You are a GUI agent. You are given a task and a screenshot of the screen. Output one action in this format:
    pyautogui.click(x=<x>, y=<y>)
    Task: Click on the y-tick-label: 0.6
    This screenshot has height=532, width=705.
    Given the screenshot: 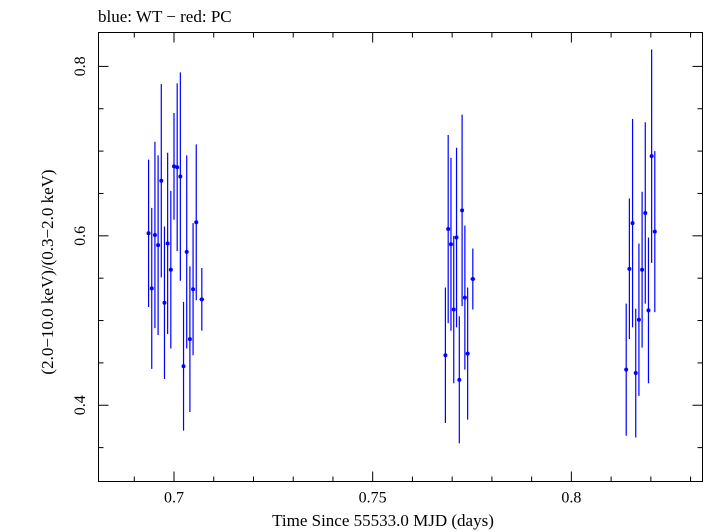 What is the action you would take?
    pyautogui.click(x=80, y=236)
    